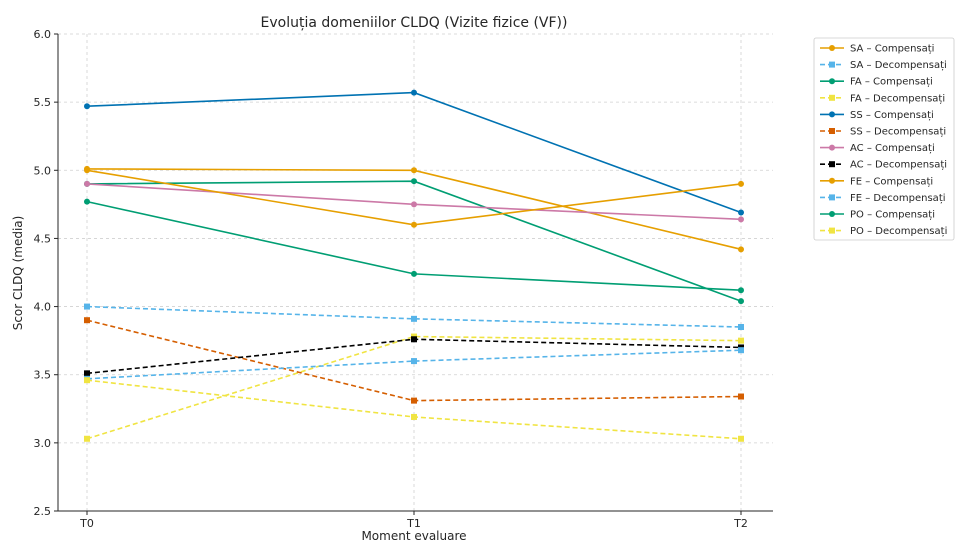  Describe the element at coordinates (891, 82) in the screenshot. I see `legend-label: FA – Compensați` at that location.